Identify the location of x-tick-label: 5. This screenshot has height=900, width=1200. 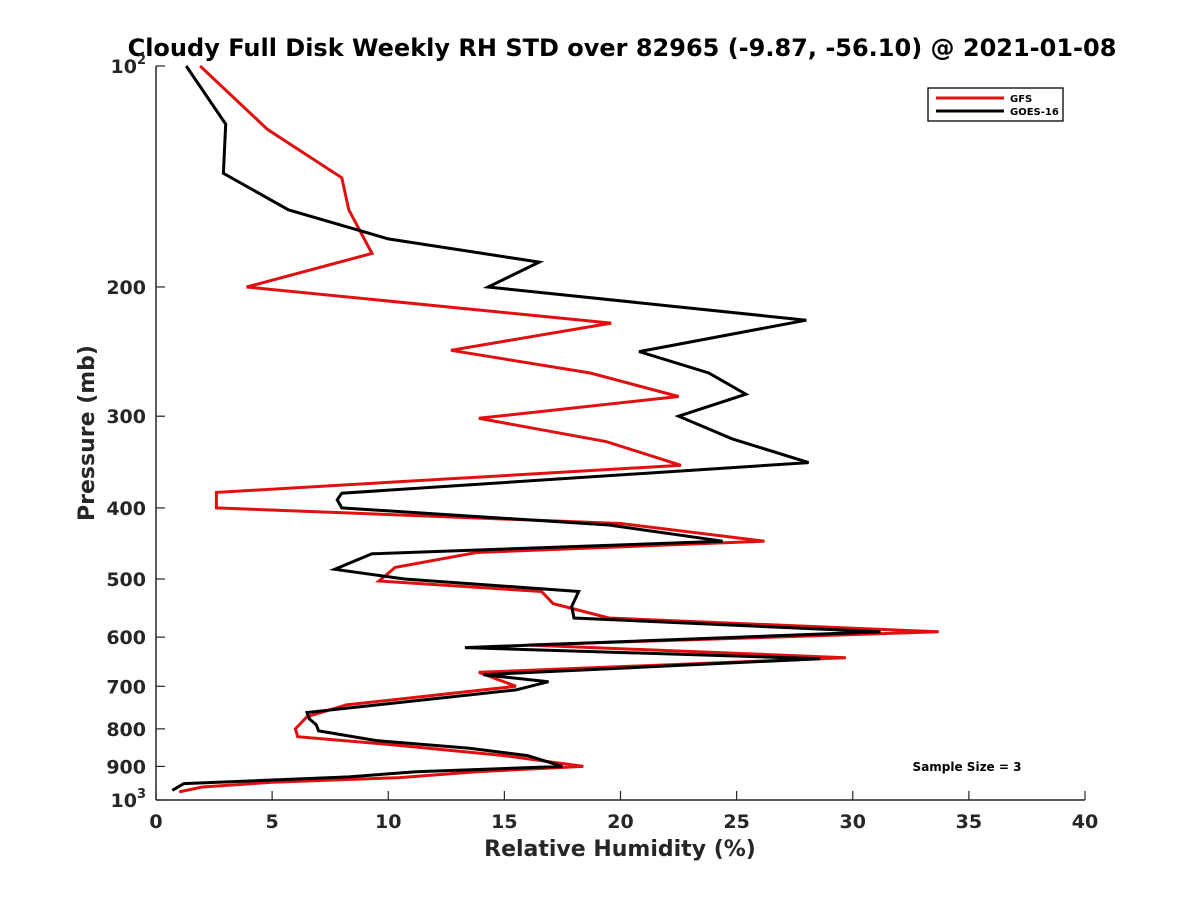
(272, 822).